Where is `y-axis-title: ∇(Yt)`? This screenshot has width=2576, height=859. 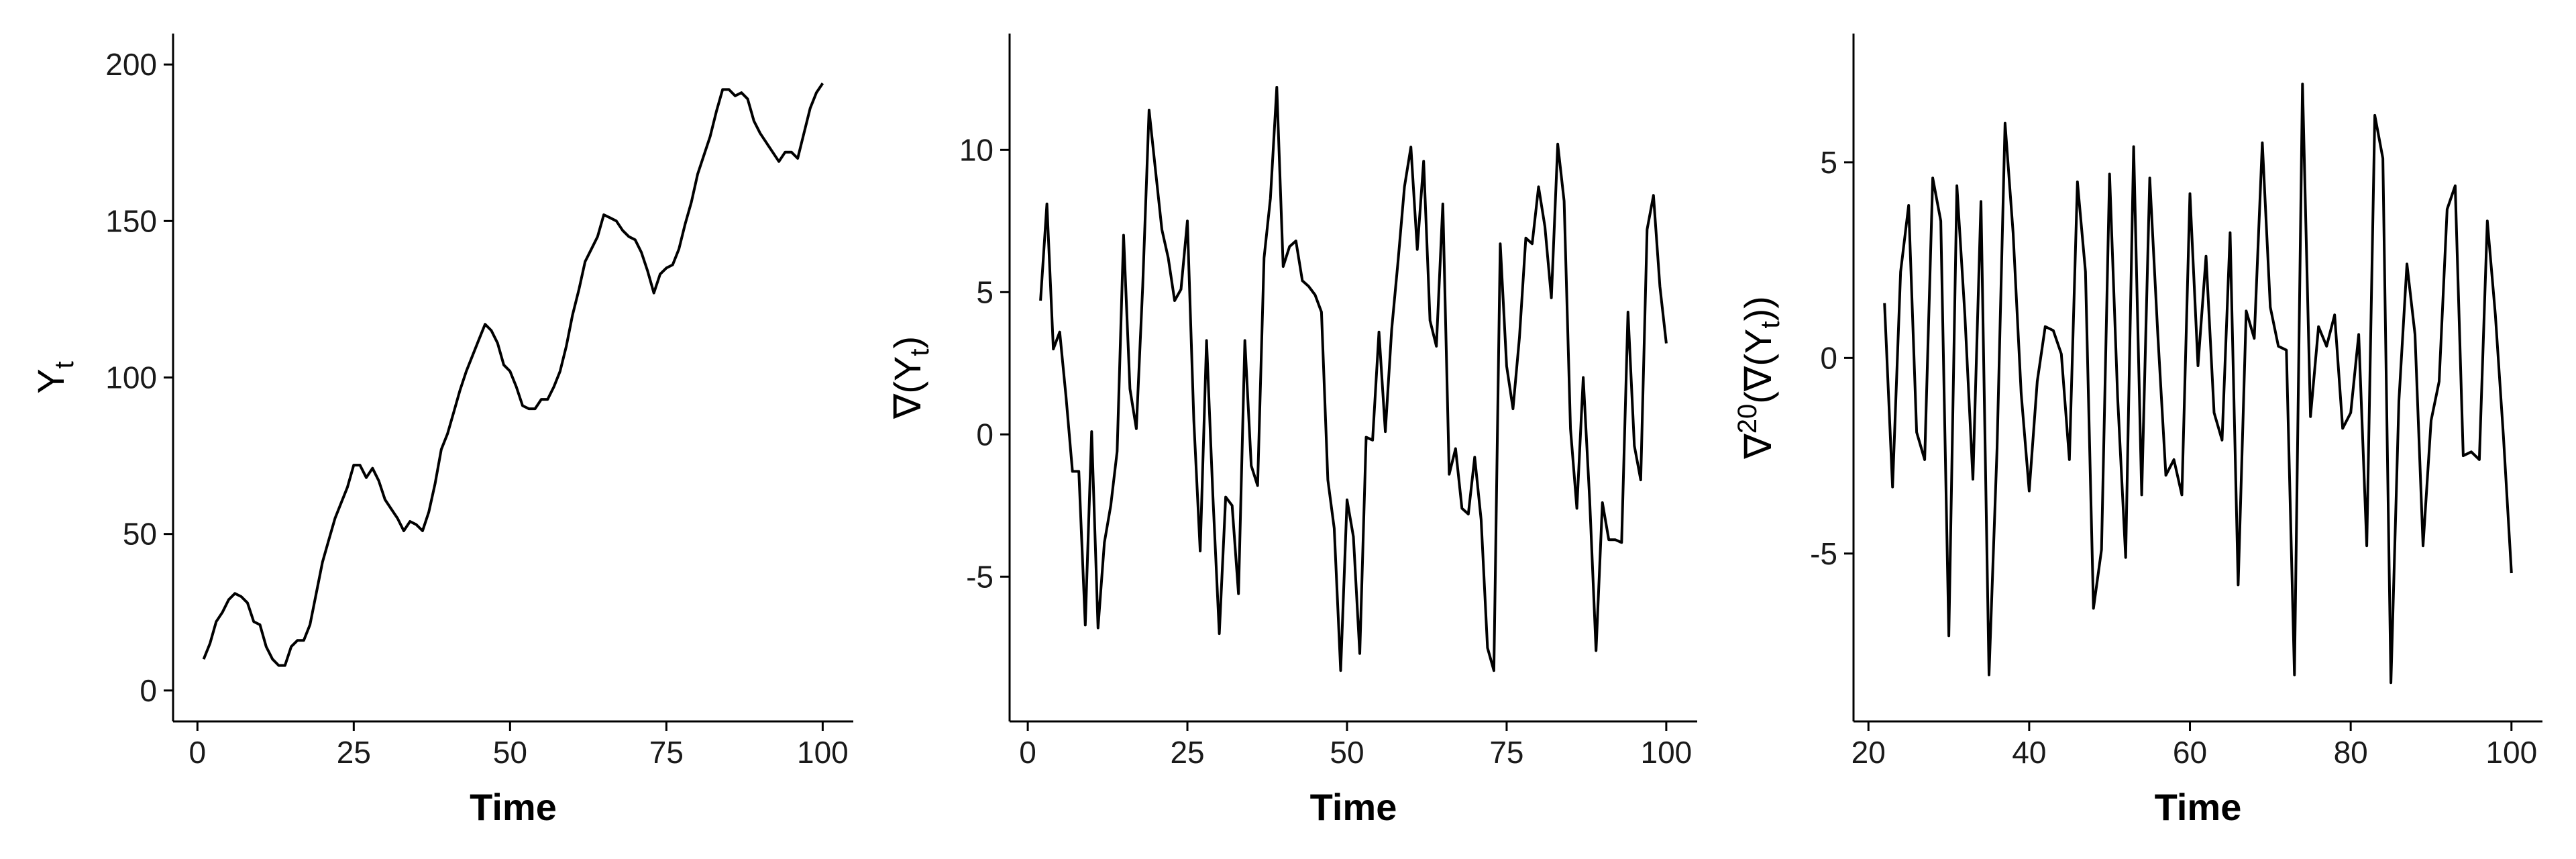 y-axis-title: ∇(Yt) is located at coordinates (910, 378).